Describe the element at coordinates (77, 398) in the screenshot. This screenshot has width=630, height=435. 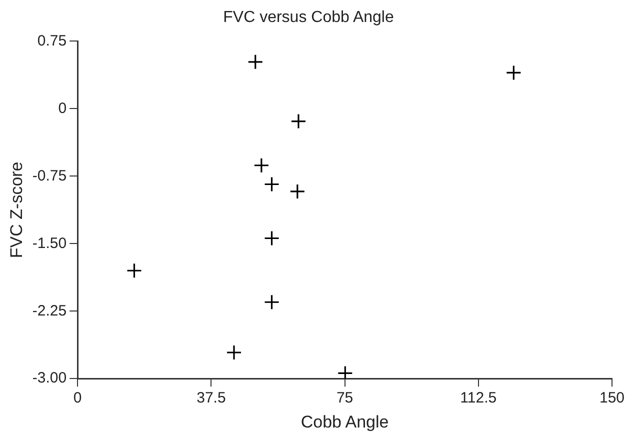
I see `x-tick-label: 0` at that location.